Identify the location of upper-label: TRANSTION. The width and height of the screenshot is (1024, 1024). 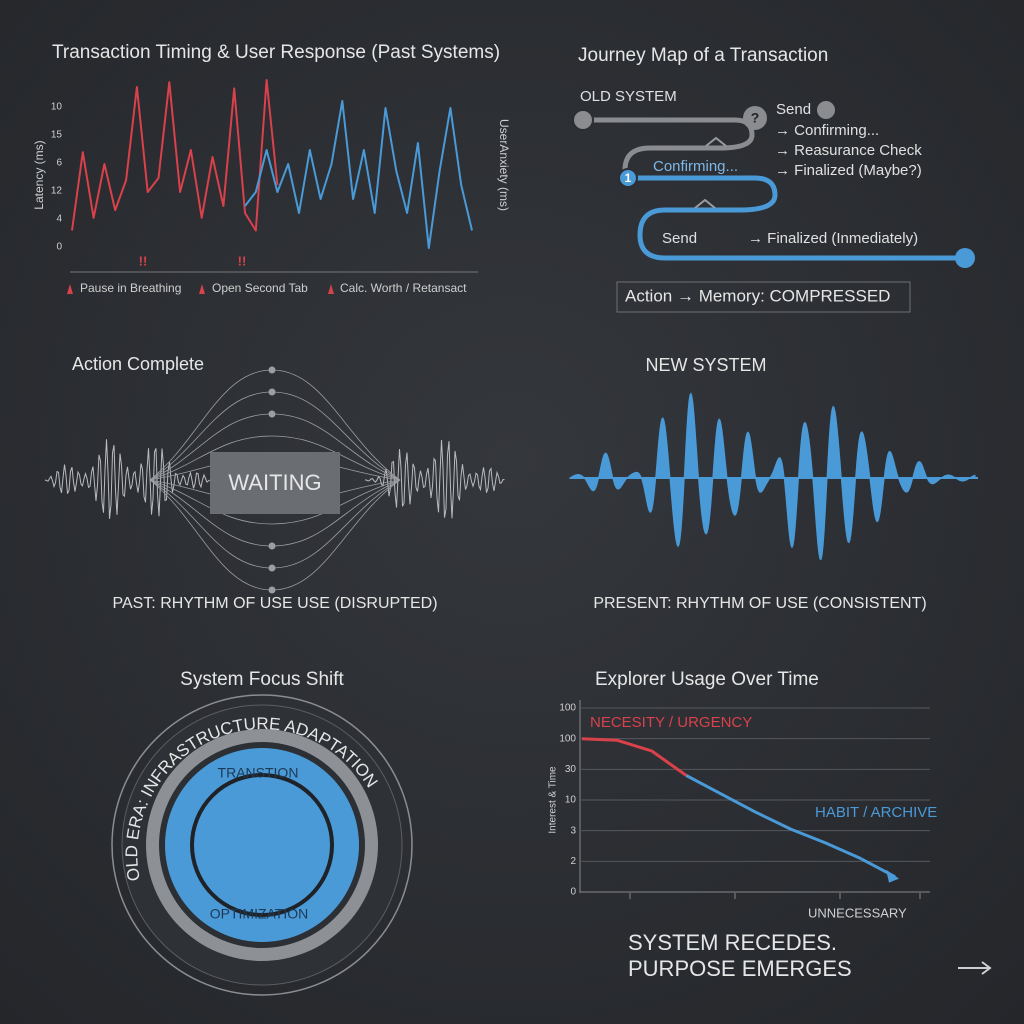
(258, 773).